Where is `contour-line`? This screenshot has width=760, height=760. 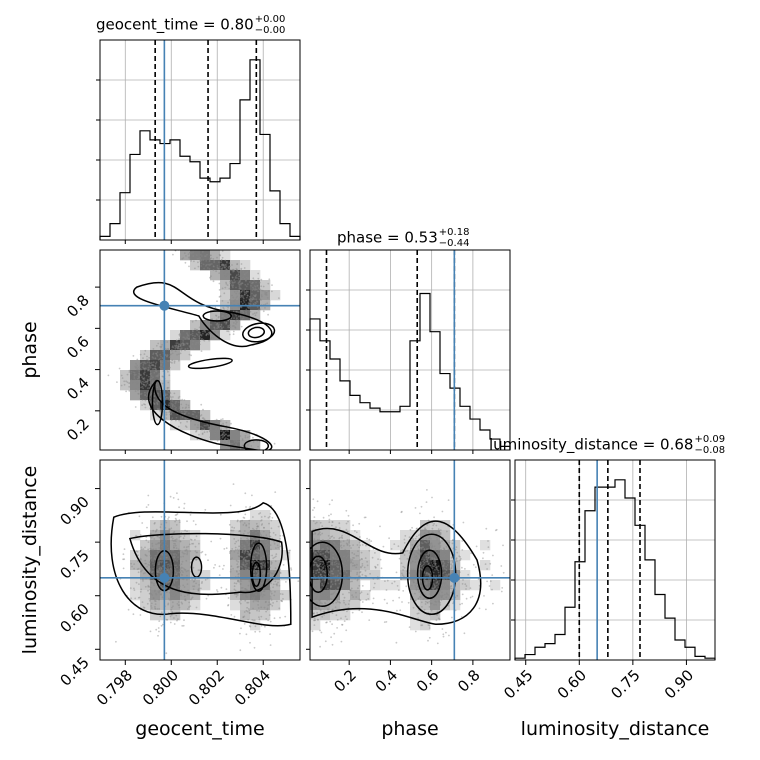 contour-line is located at coordinates (429, 574).